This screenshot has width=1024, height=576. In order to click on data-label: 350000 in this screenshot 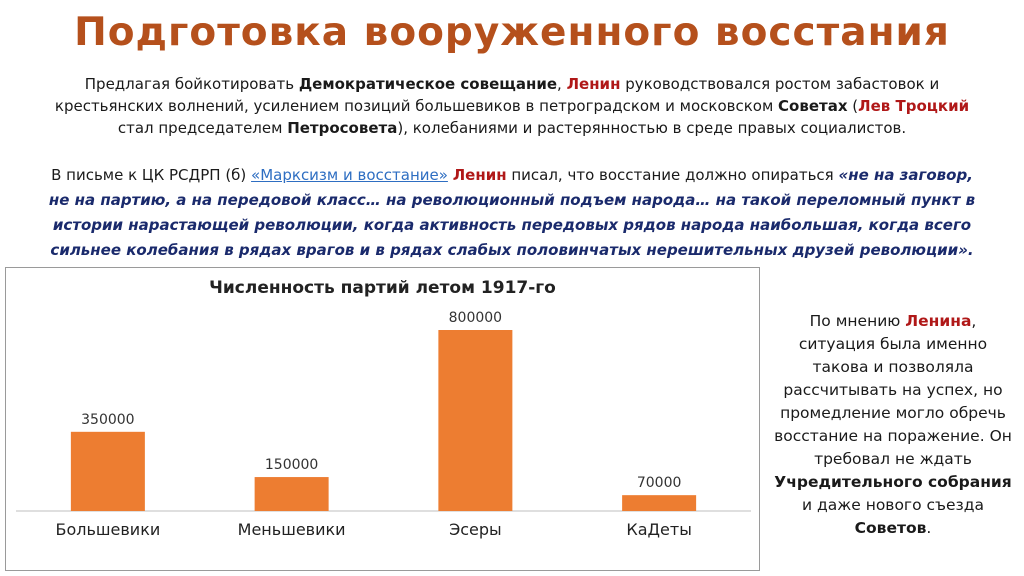, I will do `click(107, 420)`.